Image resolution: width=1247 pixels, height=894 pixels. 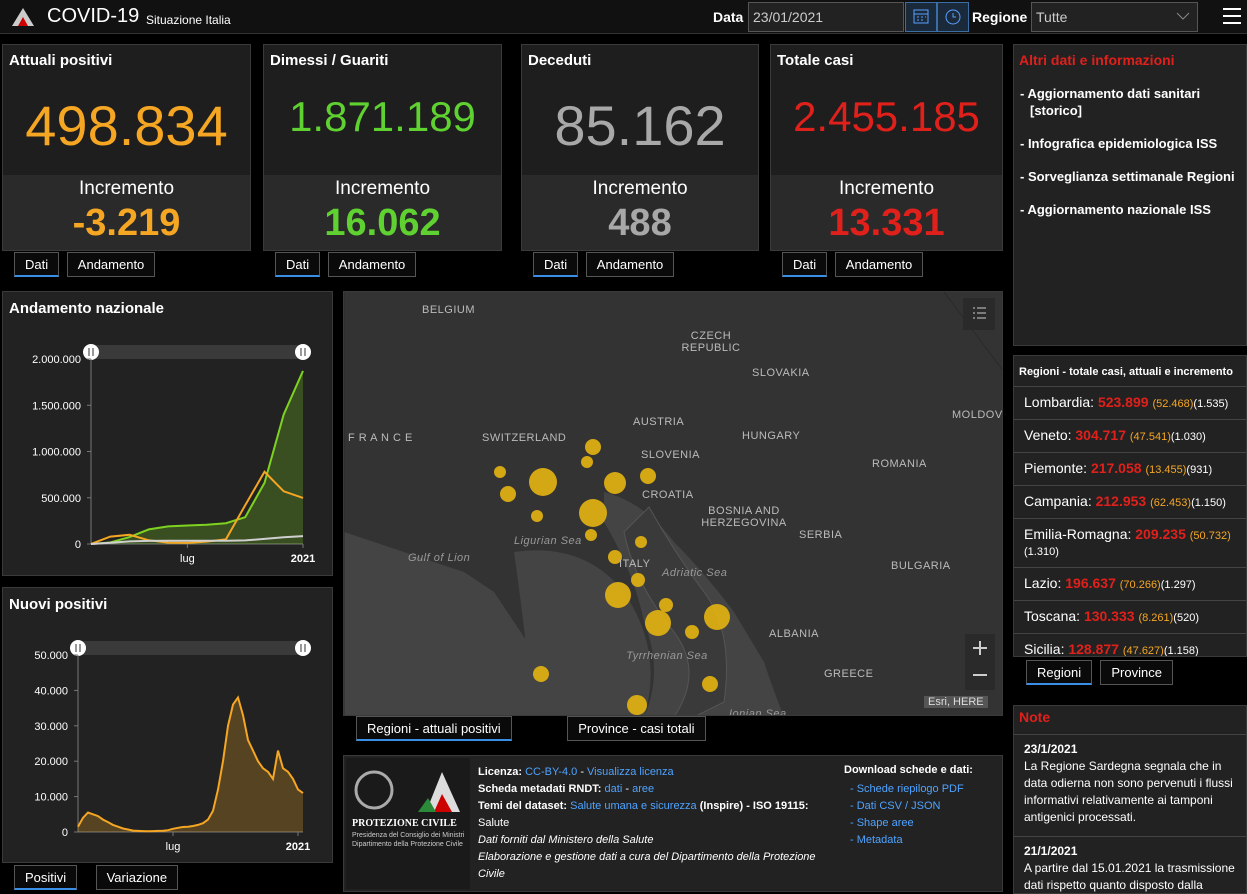 What do you see at coordinates (1000, 17) in the screenshot?
I see `region-label: Regione` at bounding box center [1000, 17].